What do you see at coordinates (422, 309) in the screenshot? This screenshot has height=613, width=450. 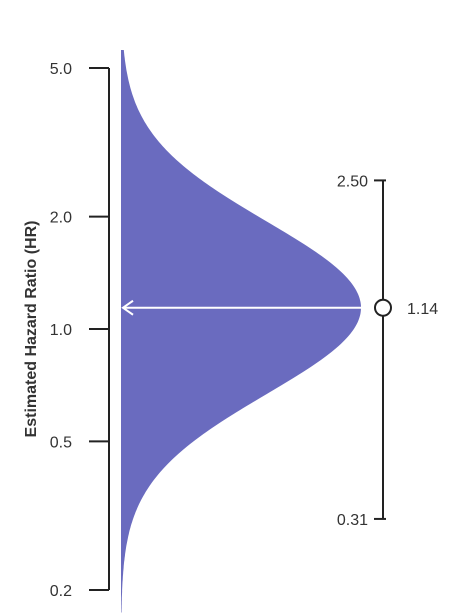 I see `estimate-label: 1.14` at bounding box center [422, 309].